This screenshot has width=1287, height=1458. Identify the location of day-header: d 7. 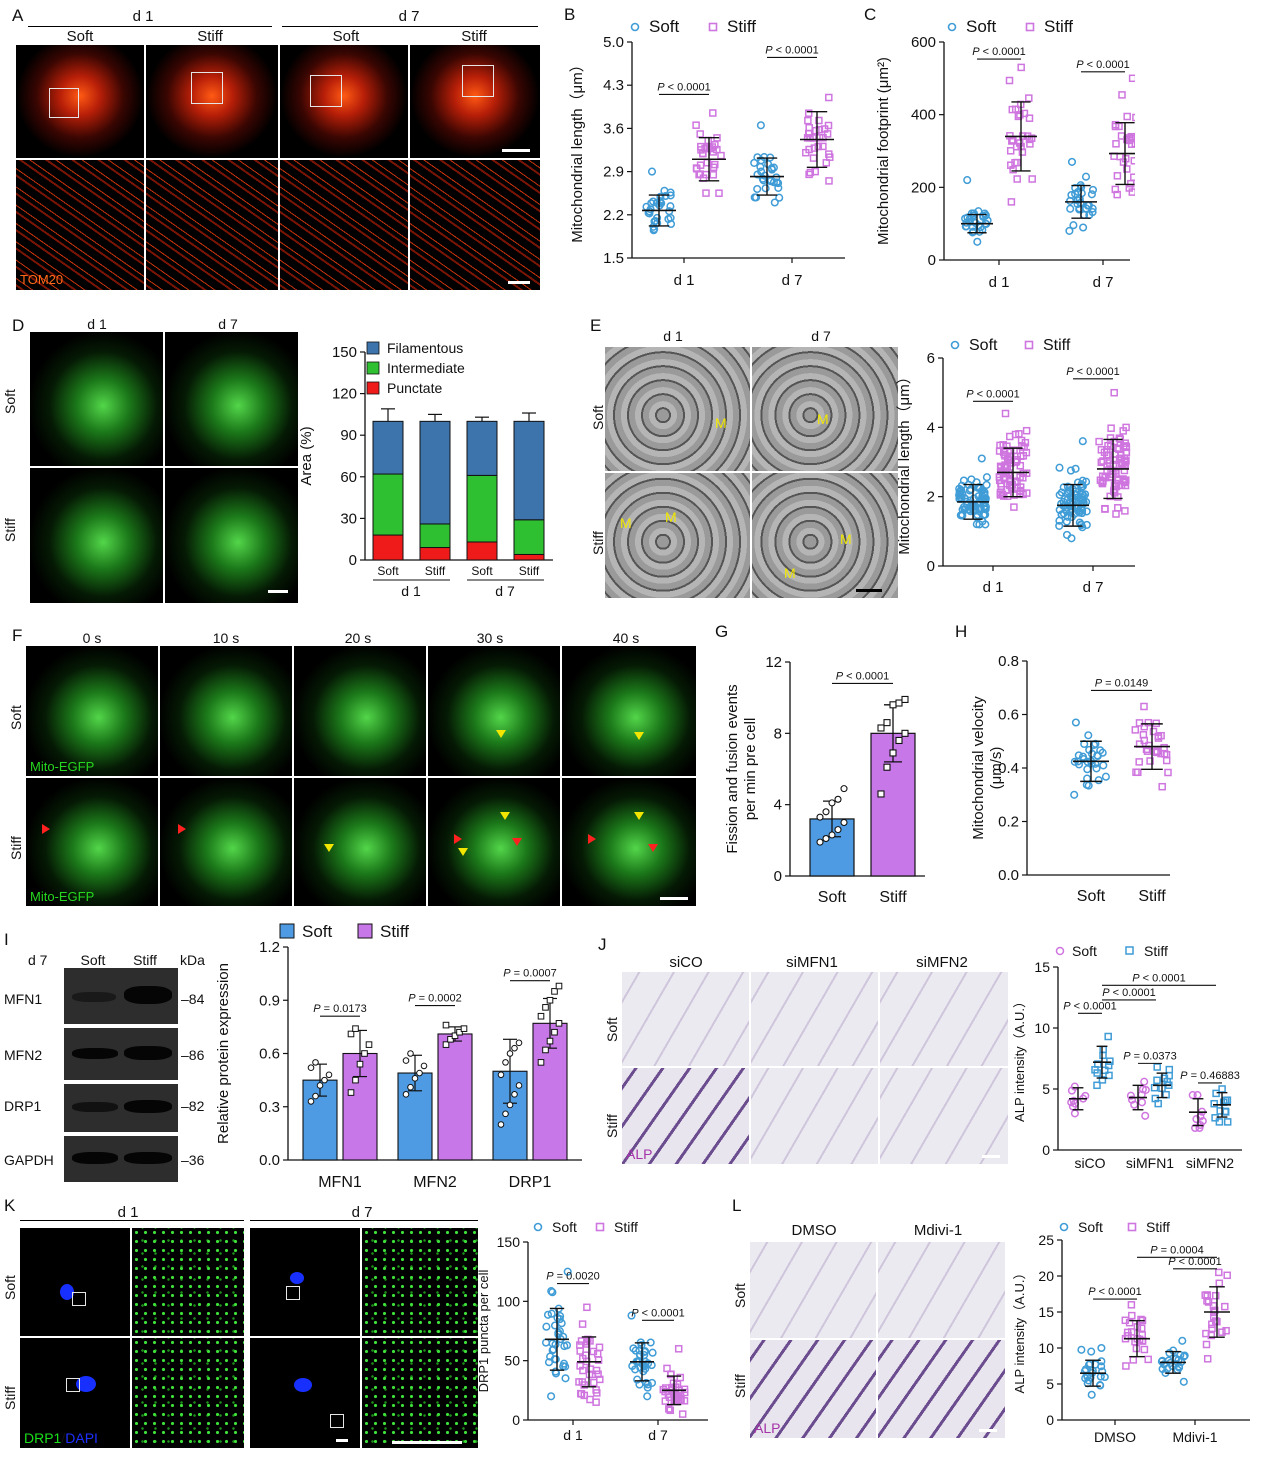
(409, 16).